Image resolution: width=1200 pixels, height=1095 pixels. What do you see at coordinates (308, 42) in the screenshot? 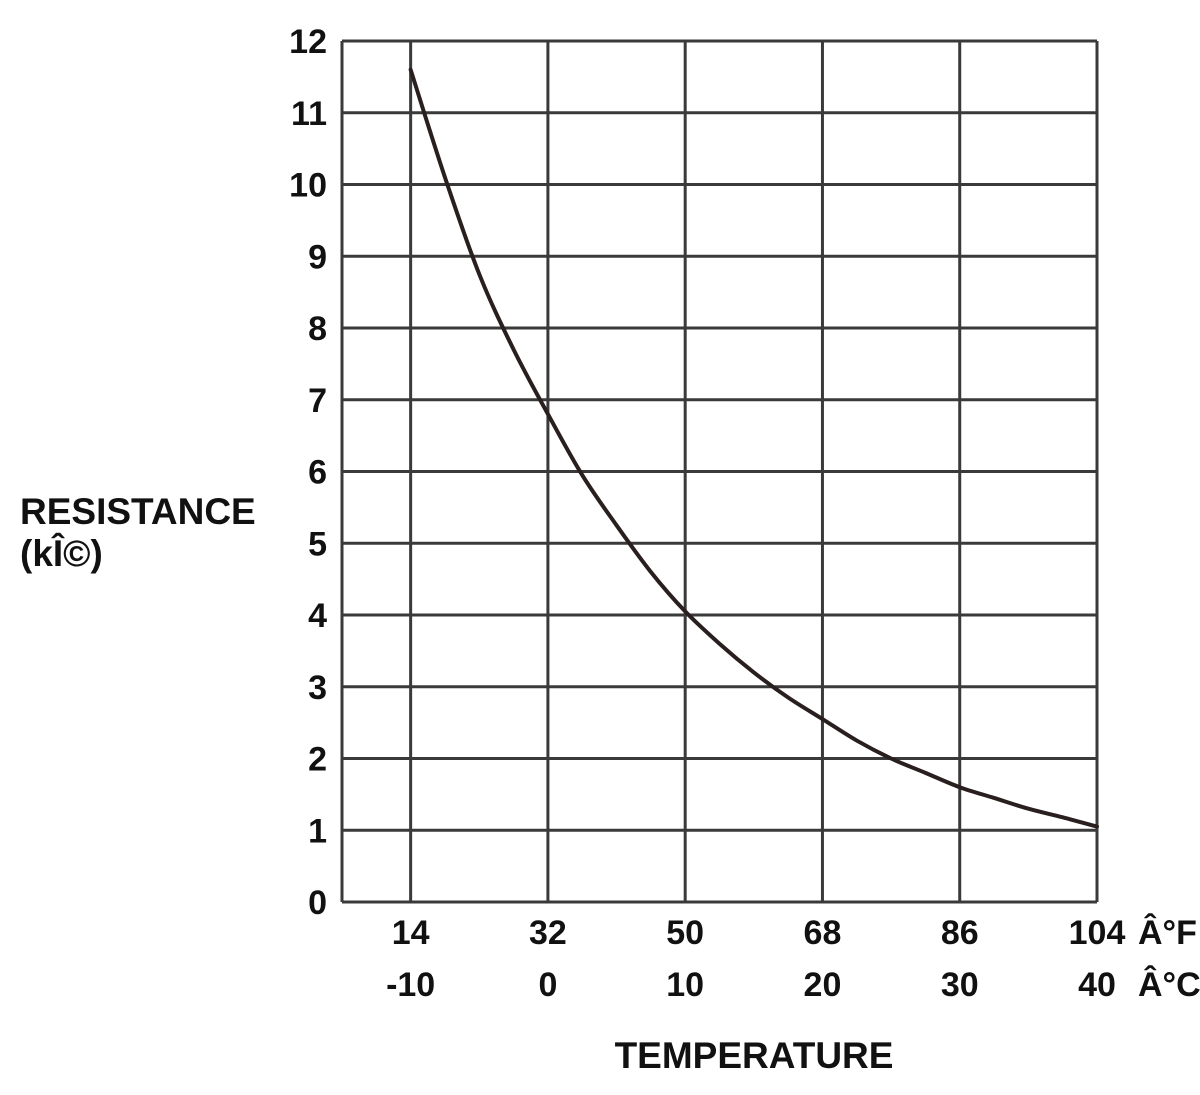
I see `y-tick-label: 12` at bounding box center [308, 42].